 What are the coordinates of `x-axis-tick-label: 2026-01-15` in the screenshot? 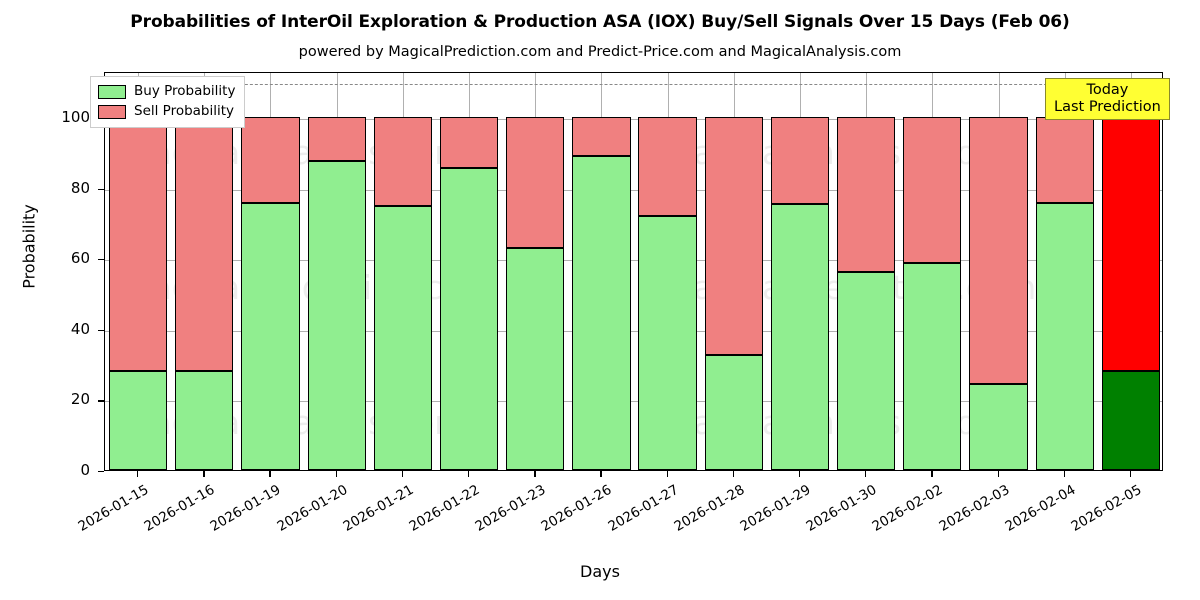 It's located at (113, 508).